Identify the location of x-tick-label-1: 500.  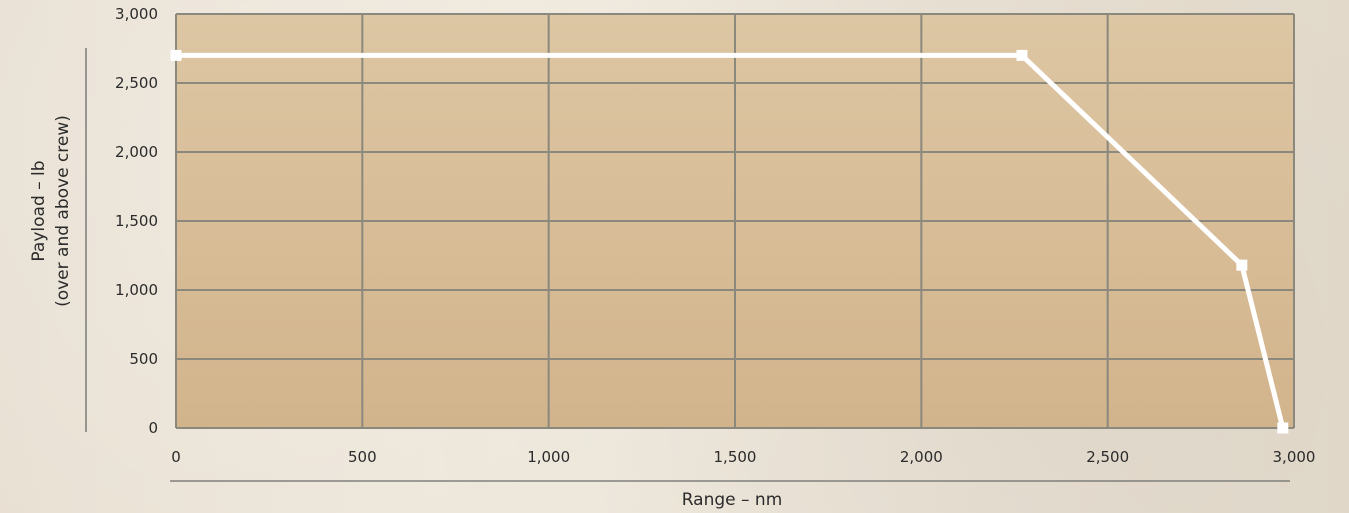
(362, 457).